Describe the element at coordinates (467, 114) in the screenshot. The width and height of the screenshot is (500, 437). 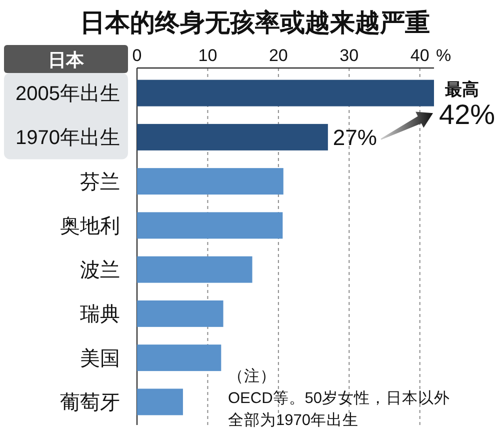
I see `data-label: 42%` at that location.